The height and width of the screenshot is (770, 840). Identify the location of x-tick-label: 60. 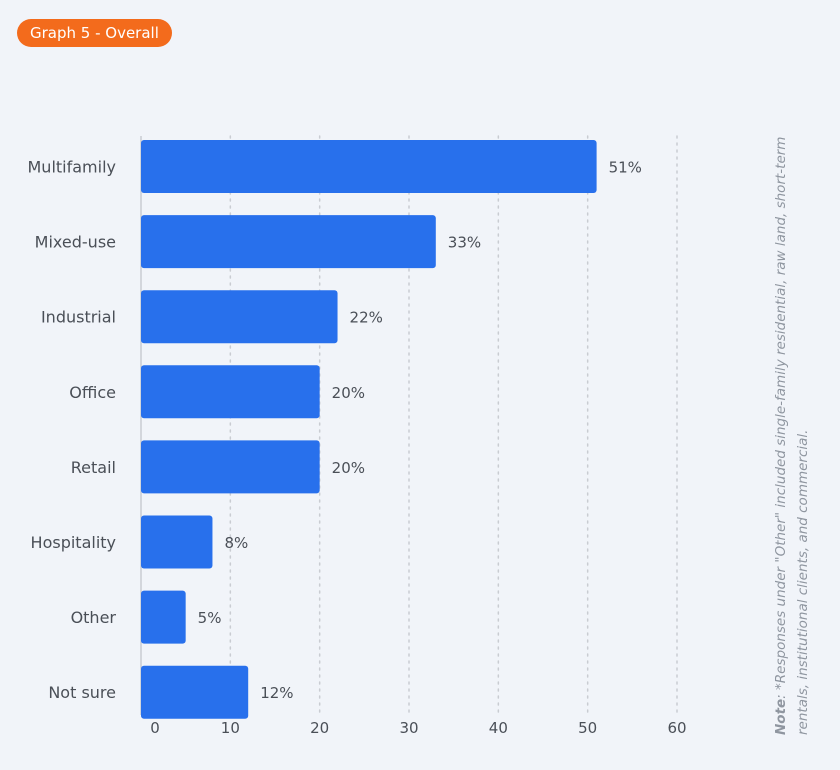
(676, 728).